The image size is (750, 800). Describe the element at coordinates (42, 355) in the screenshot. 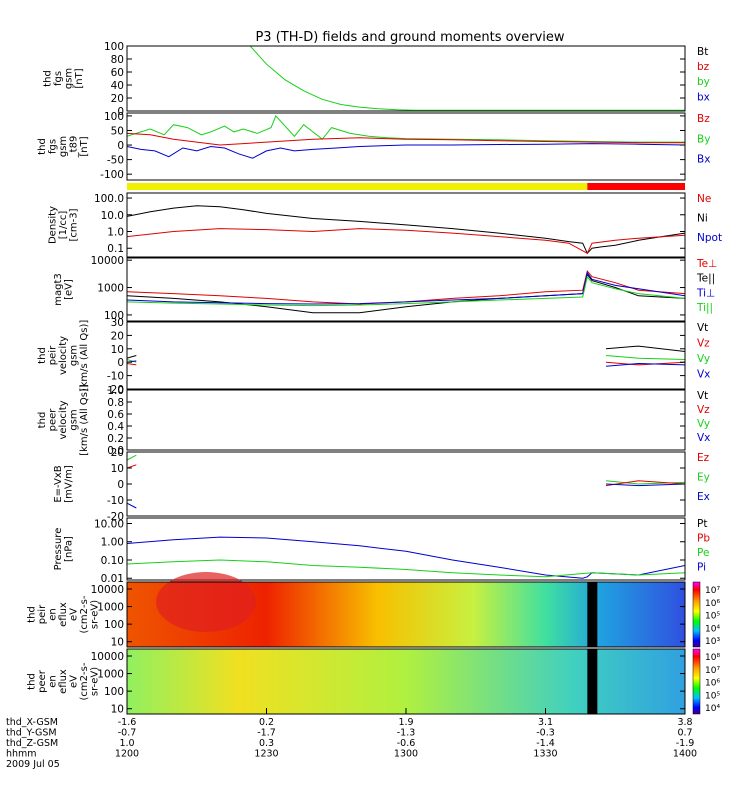

I see `y-axis-label: thd` at that location.